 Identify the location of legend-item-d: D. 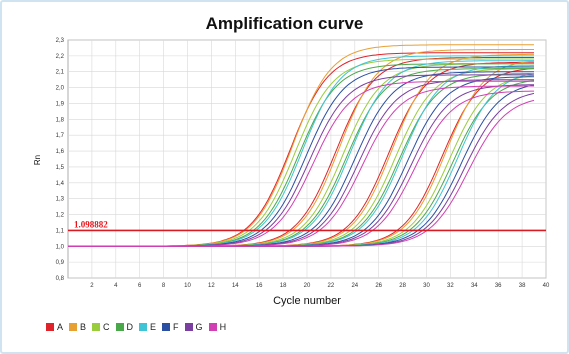
(124, 327).